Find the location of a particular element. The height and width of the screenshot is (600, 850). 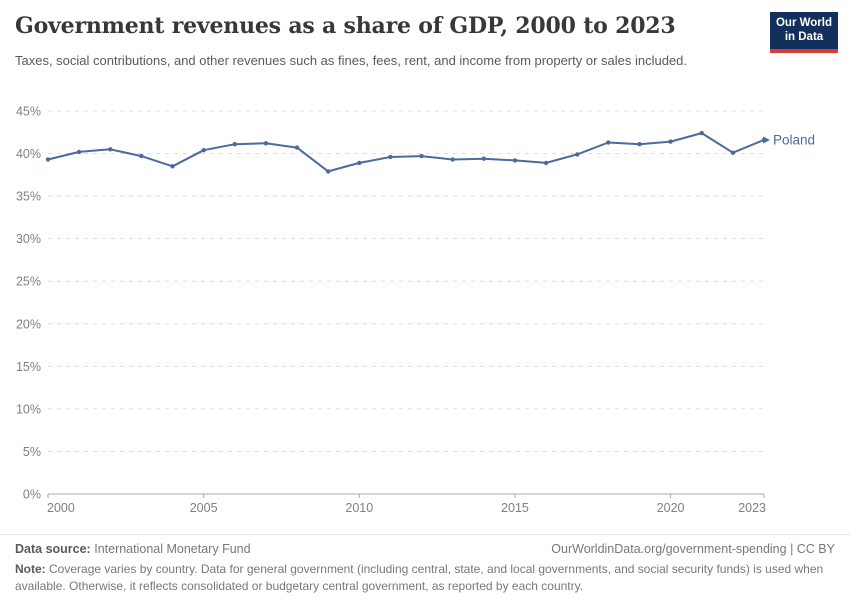

svg-text: 5% is located at coordinates (32, 452).